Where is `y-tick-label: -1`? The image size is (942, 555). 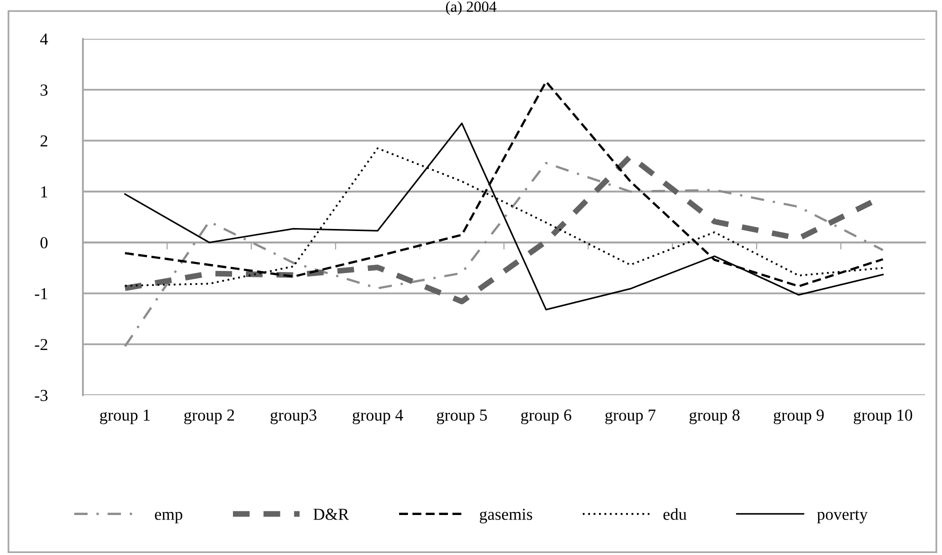
y-tick-label: -1 is located at coordinates (41, 294).